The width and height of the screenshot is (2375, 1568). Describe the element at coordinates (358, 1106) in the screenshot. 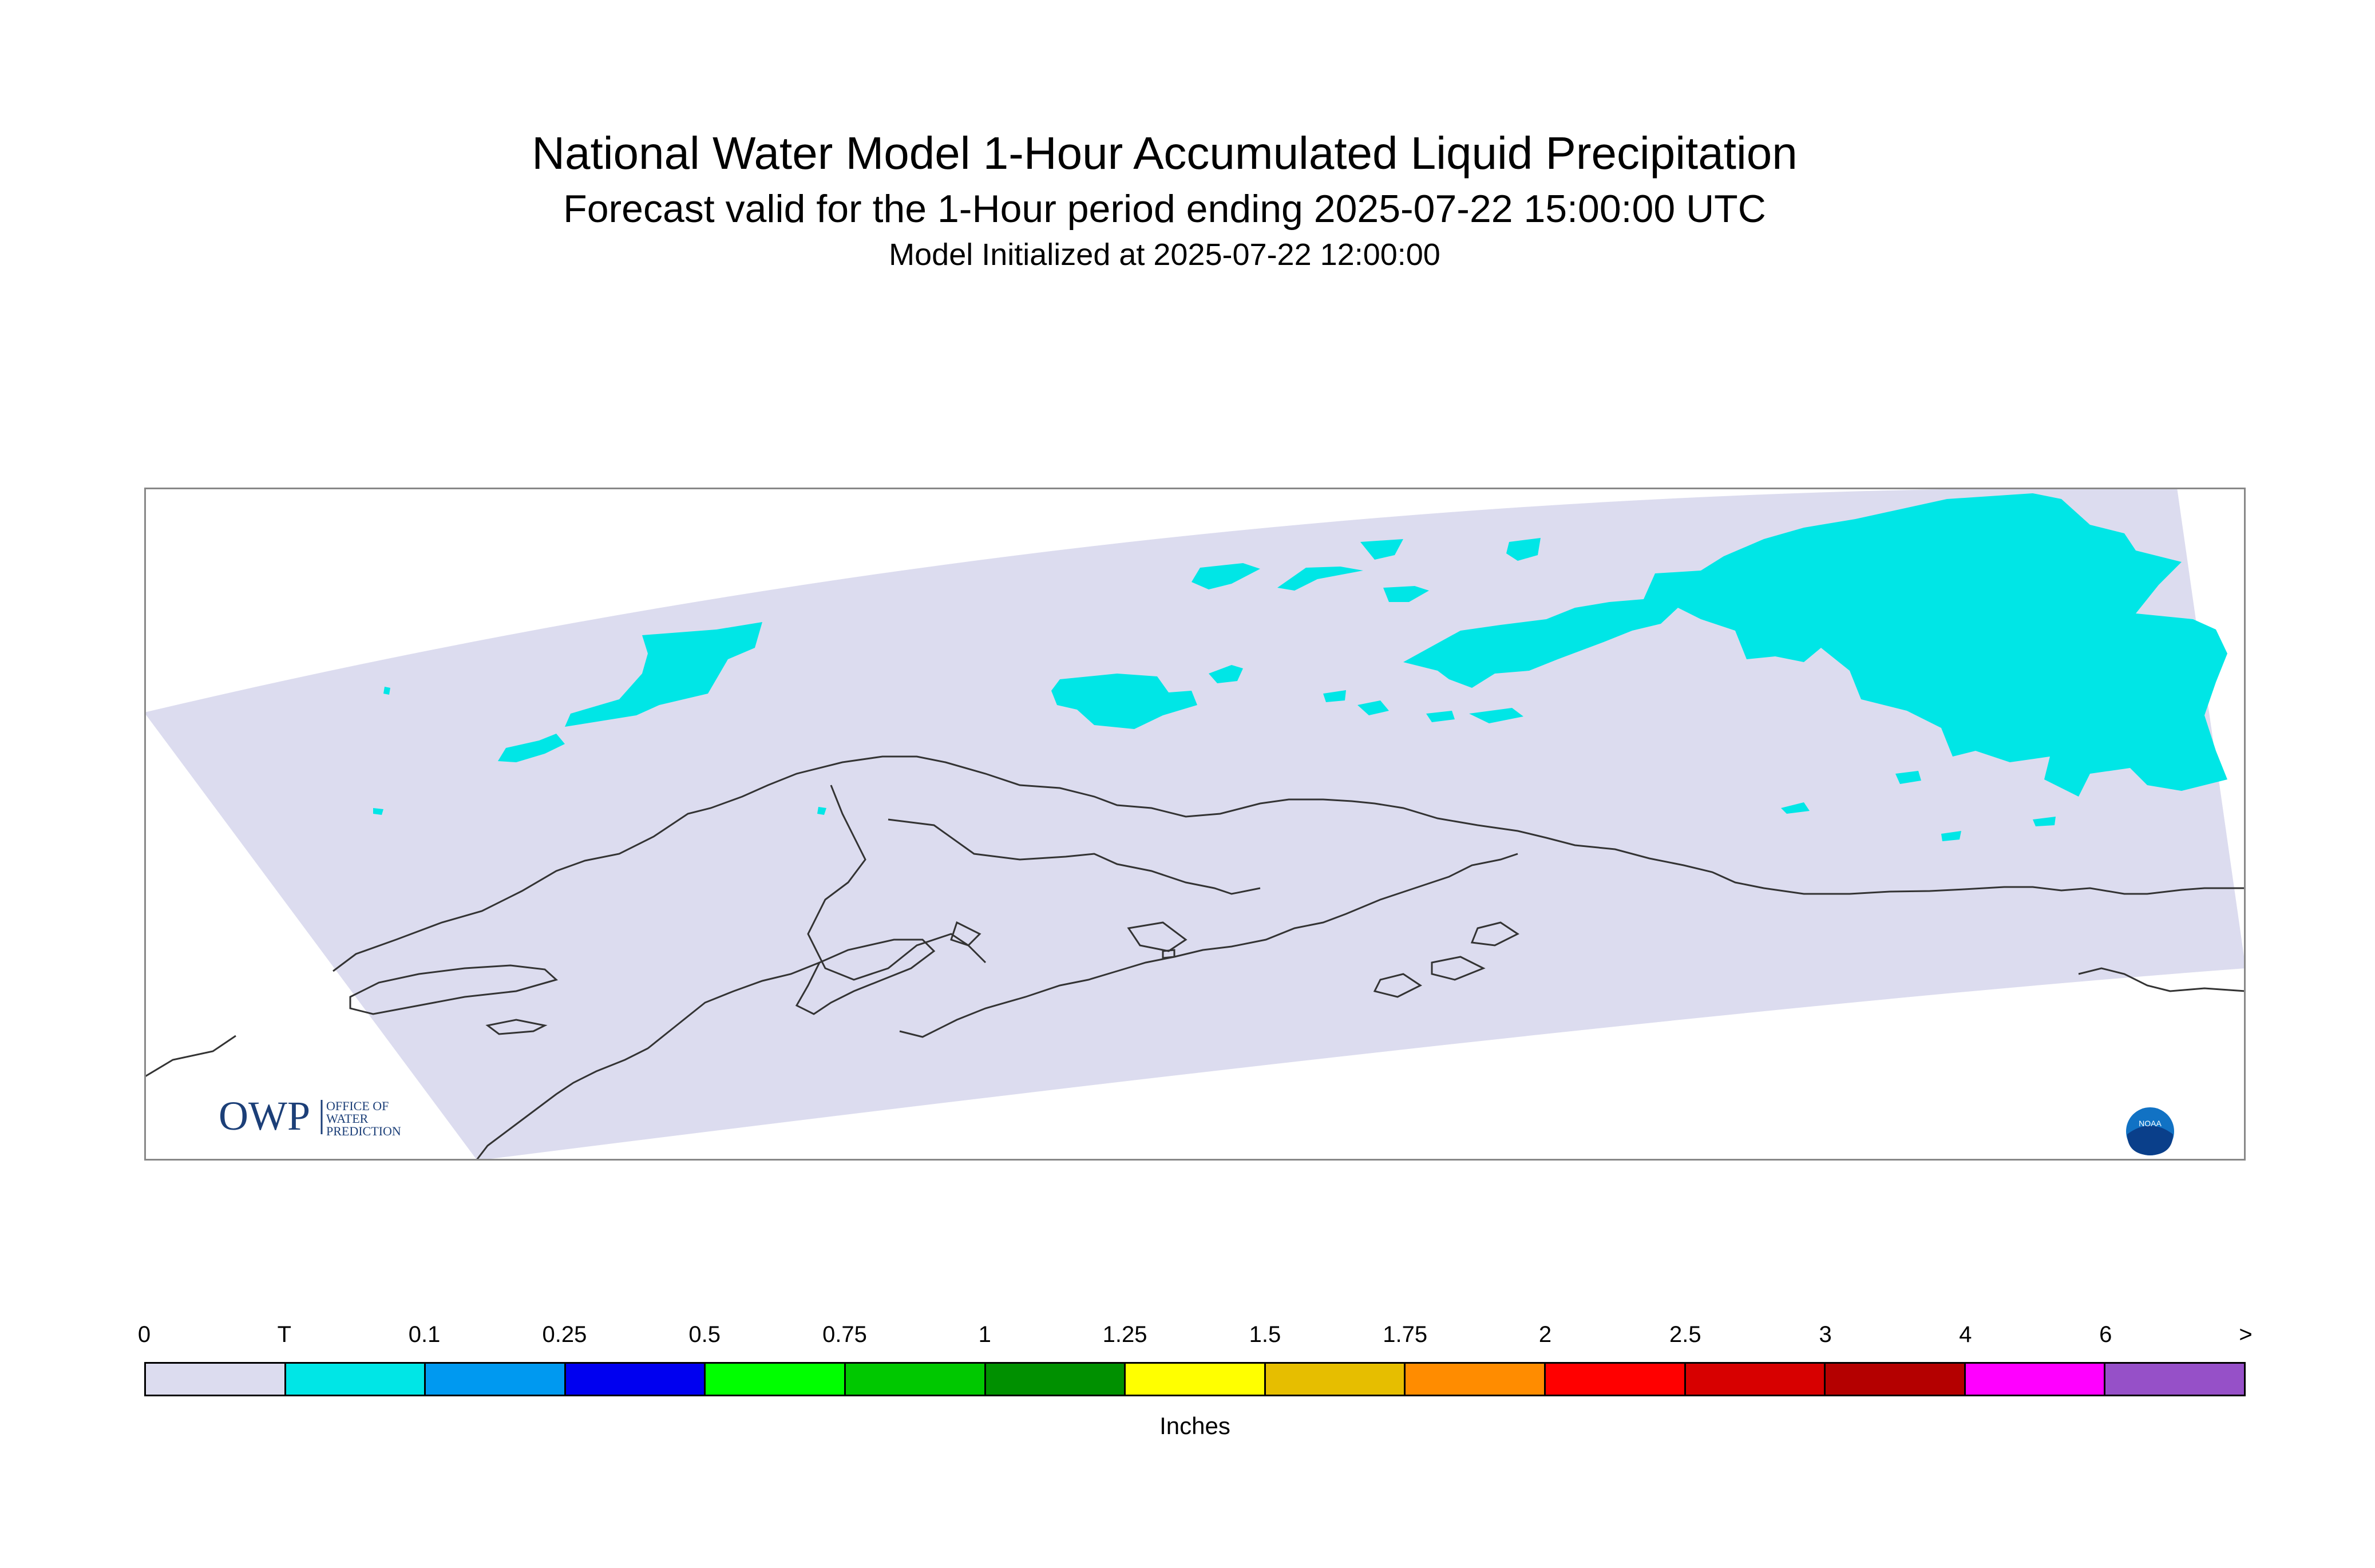

I see `owp-logo-line1: OFFICE OF` at that location.